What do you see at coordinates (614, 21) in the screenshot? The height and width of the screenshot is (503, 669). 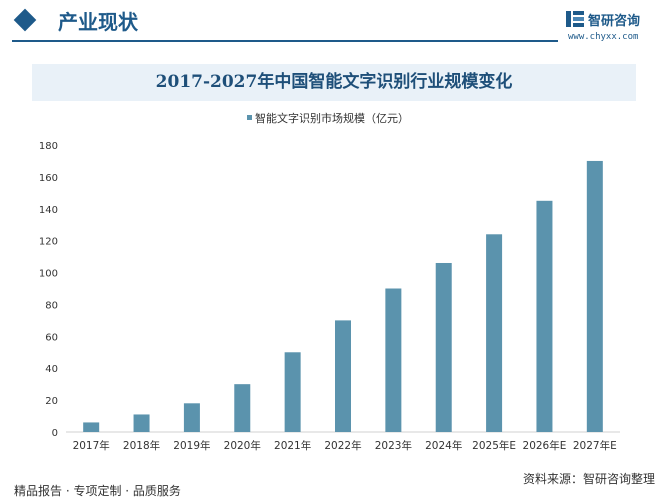 I see `logo-text: 智研咨询` at bounding box center [614, 21].